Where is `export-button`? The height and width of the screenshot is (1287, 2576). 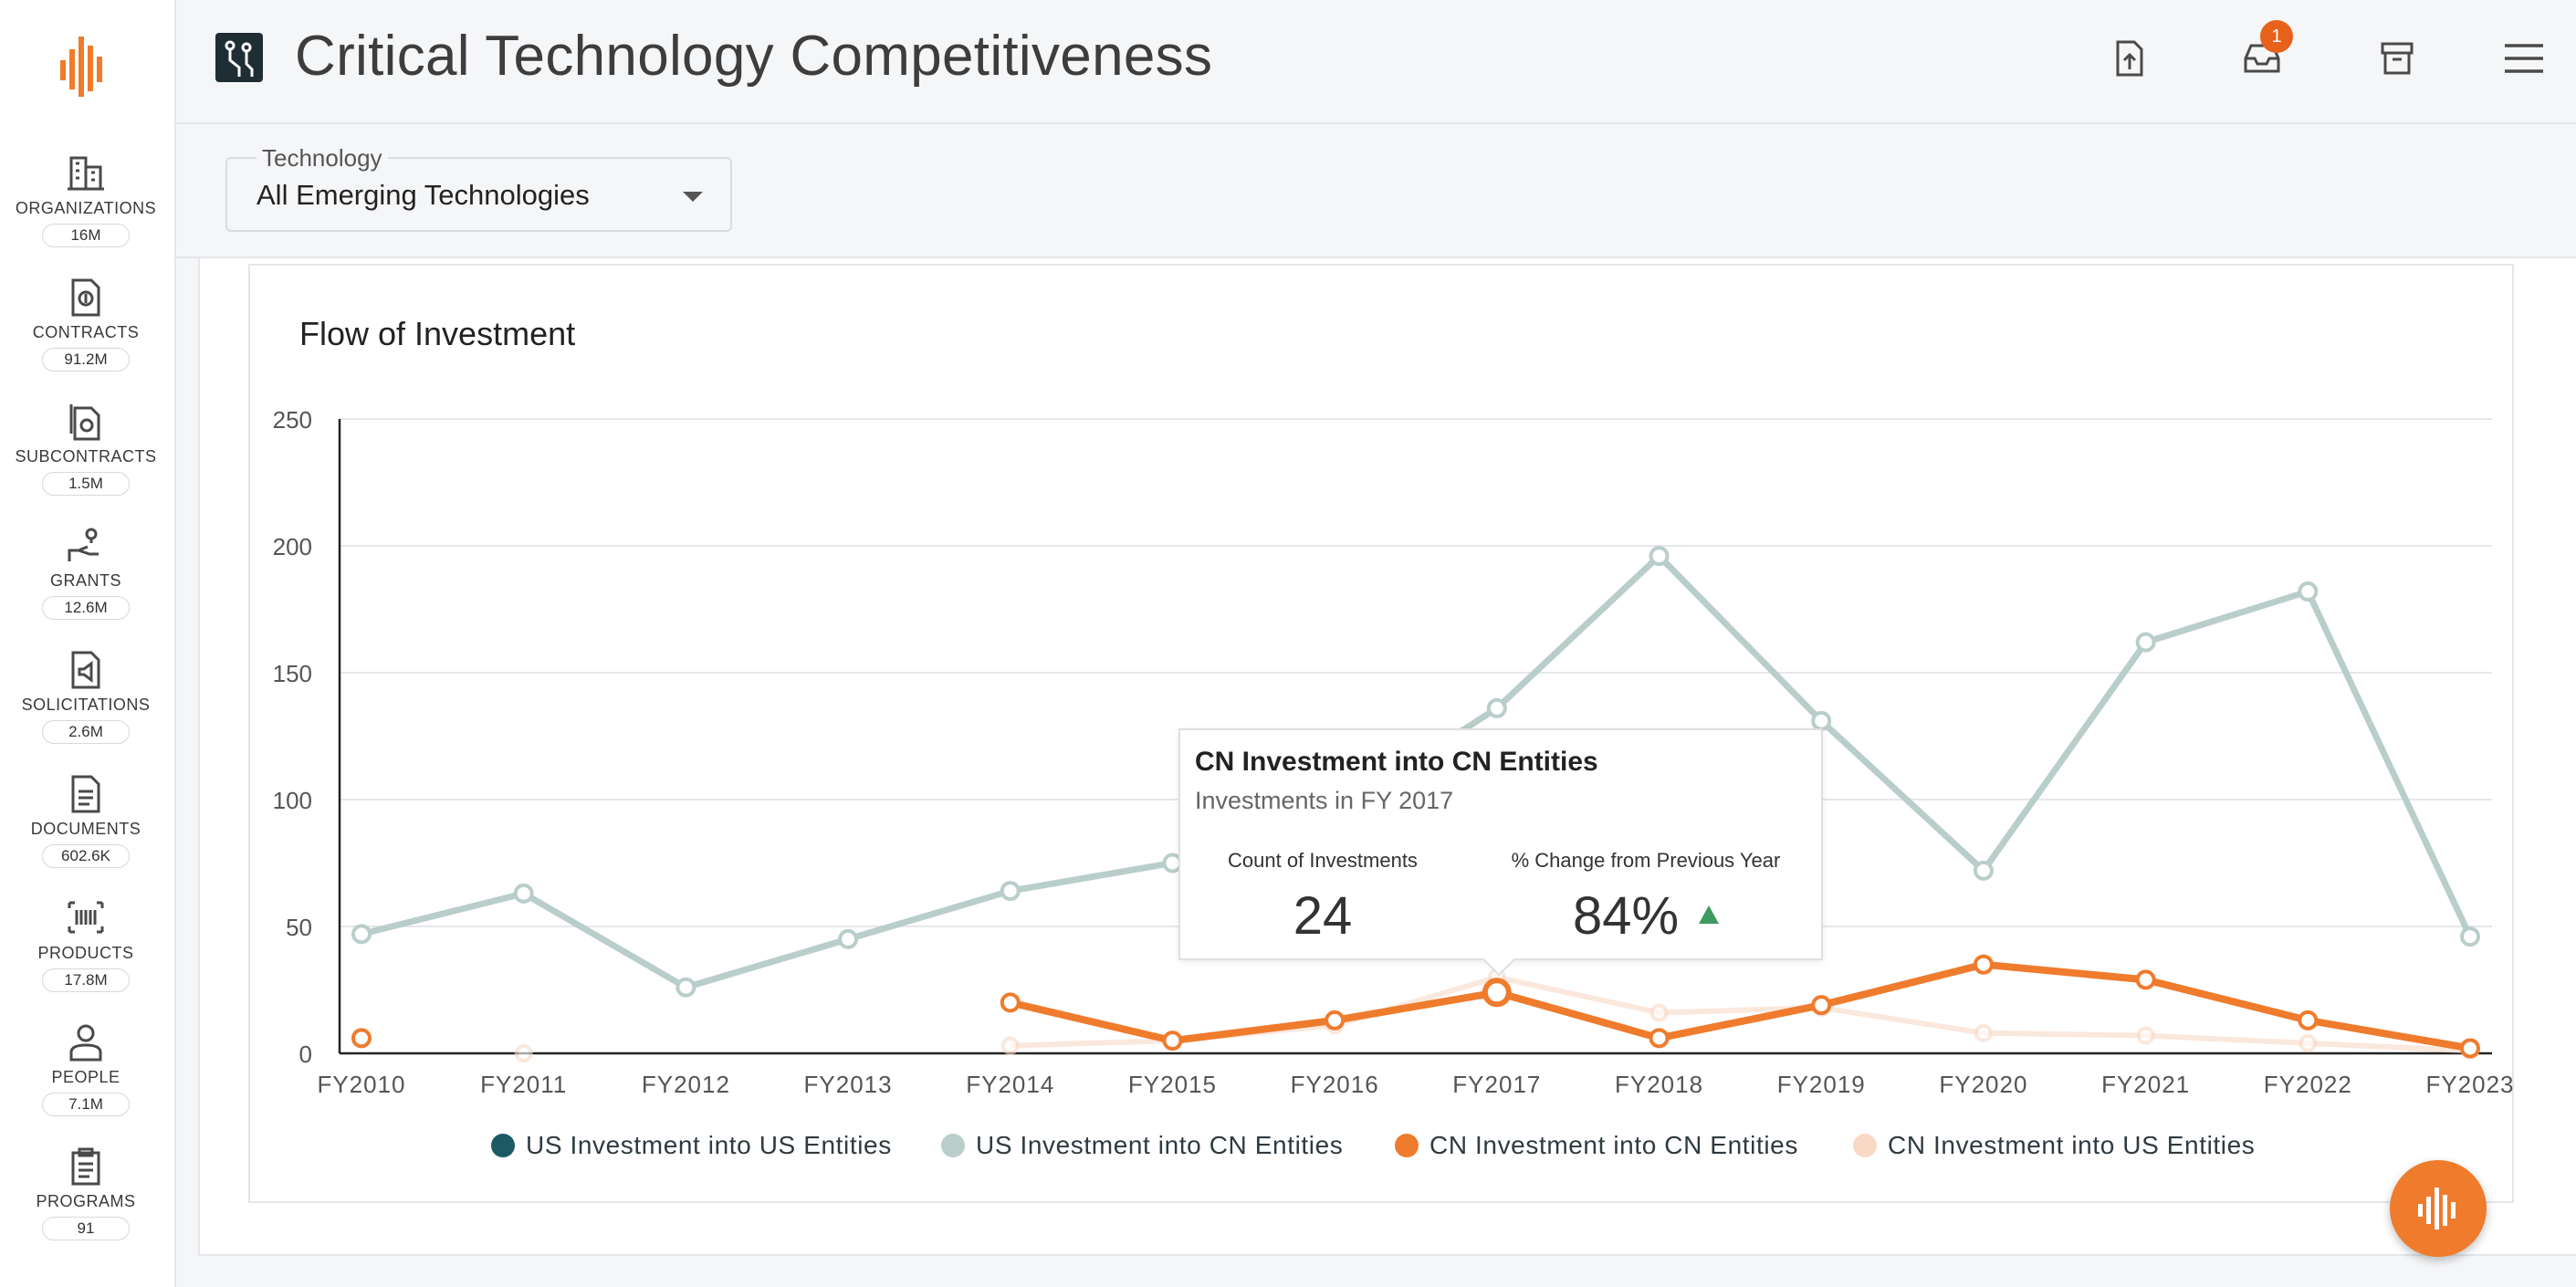 export-button is located at coordinates (2129, 59).